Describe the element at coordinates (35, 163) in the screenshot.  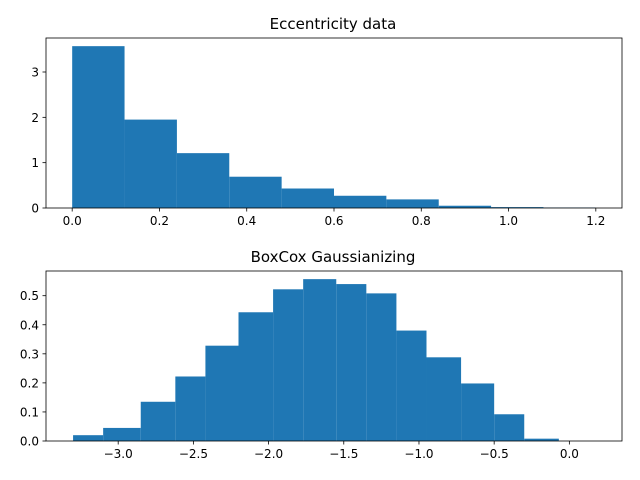
I see `y-tick-label: 1` at that location.